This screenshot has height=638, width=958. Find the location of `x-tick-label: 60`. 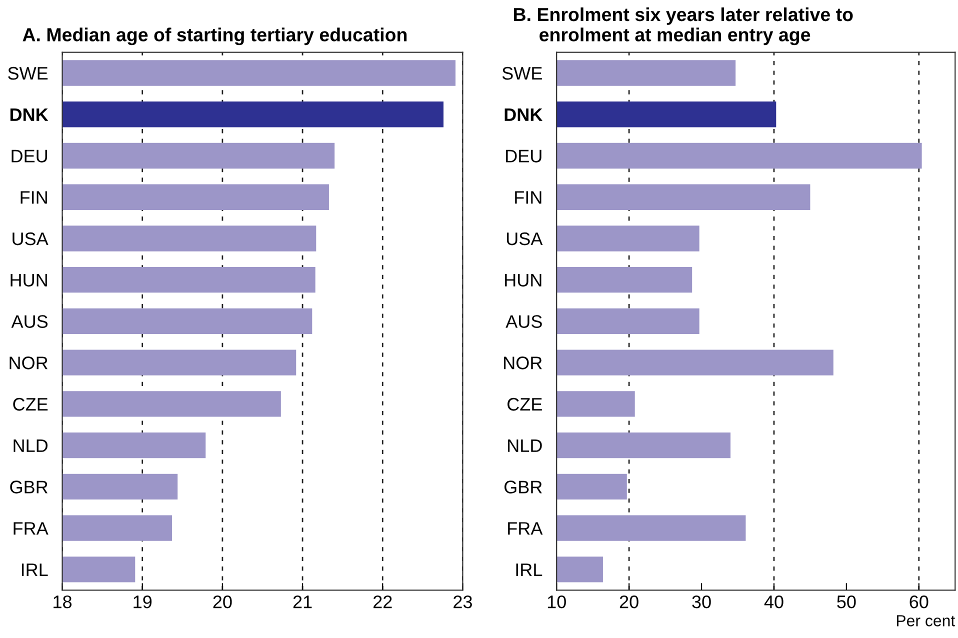

x-tick-label: 60 is located at coordinates (919, 601).